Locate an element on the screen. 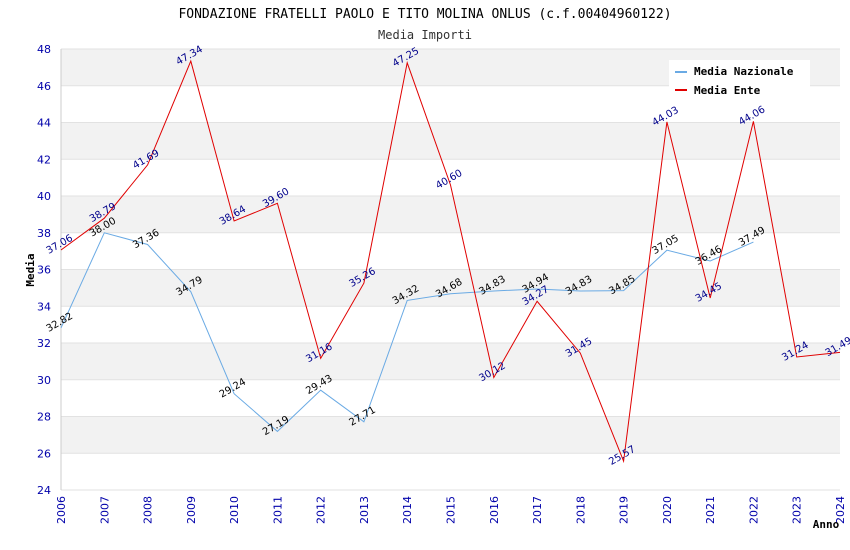 This screenshot has width=850, height=550. x-tick-label: 2018 is located at coordinates (580, 510).